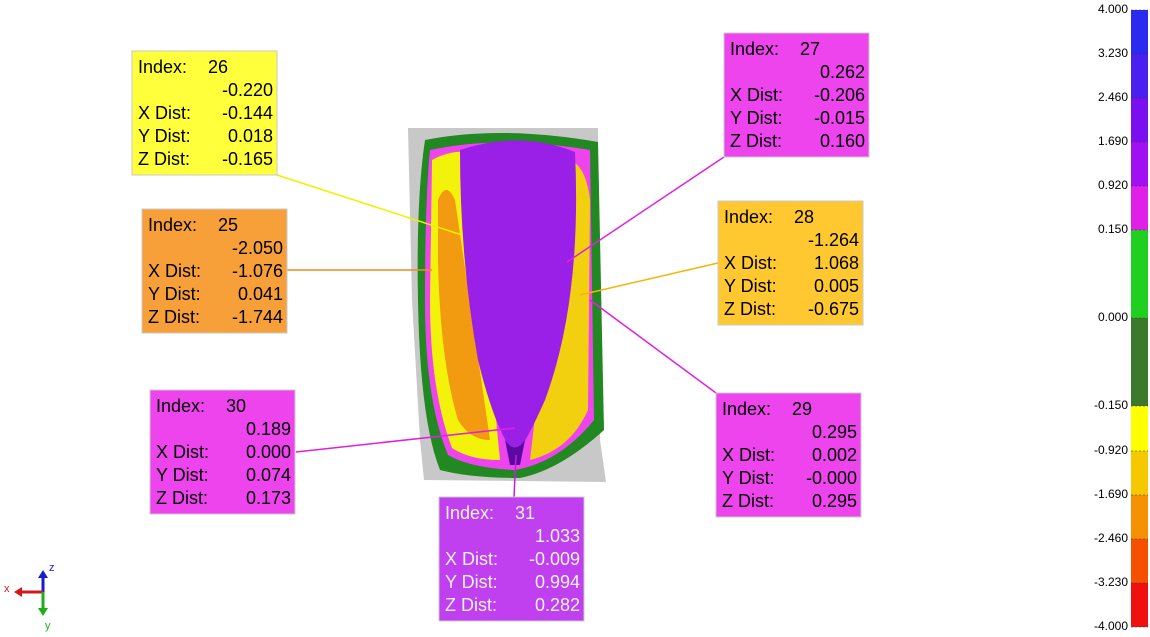 The width and height of the screenshot is (1150, 637). Describe the element at coordinates (218, 67) in the screenshot. I see `index-number: 26` at that location.